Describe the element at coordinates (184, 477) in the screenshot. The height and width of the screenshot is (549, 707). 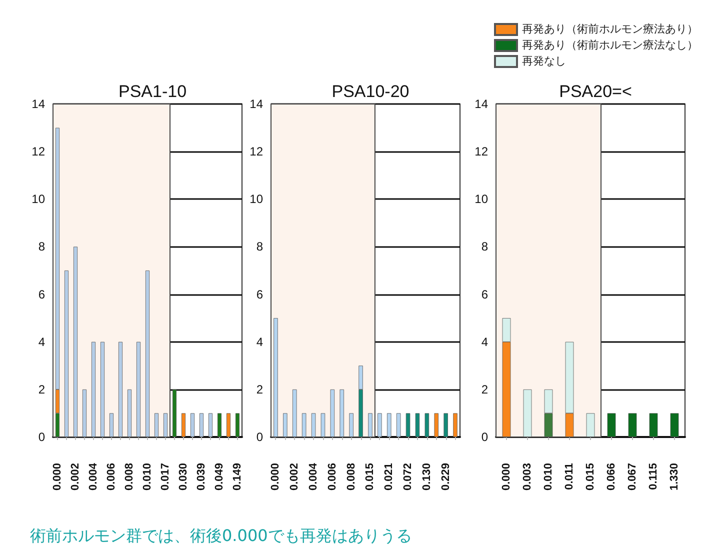
I see `x-tick-label: 0.030` at that location.